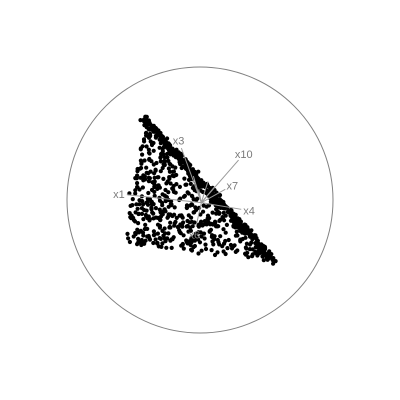 This screenshot has height=400, width=400. I want to click on axis-label-x1: x1, so click(119, 195).